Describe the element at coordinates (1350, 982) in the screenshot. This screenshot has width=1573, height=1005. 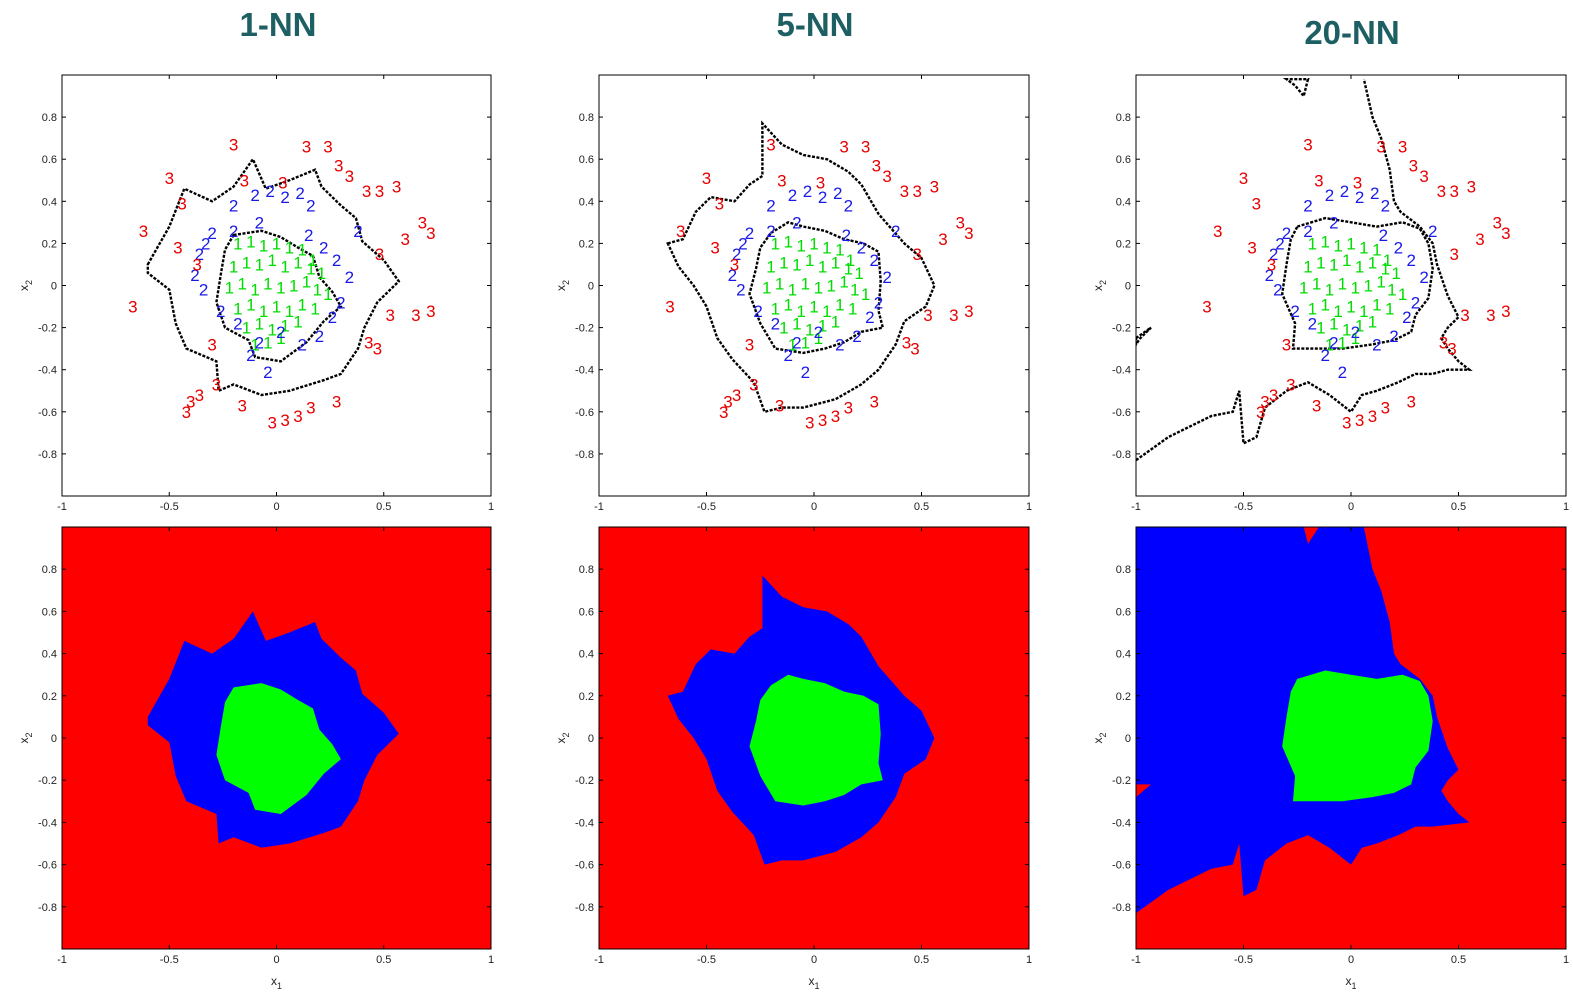
I see `x-axis-label: x1` at that location.